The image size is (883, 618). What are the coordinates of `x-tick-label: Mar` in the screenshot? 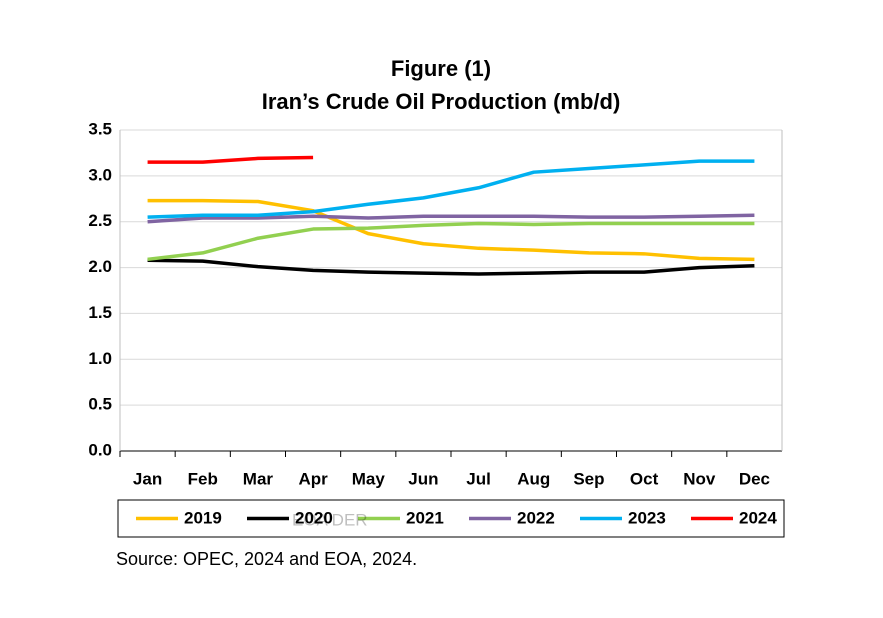 It's located at (258, 478).